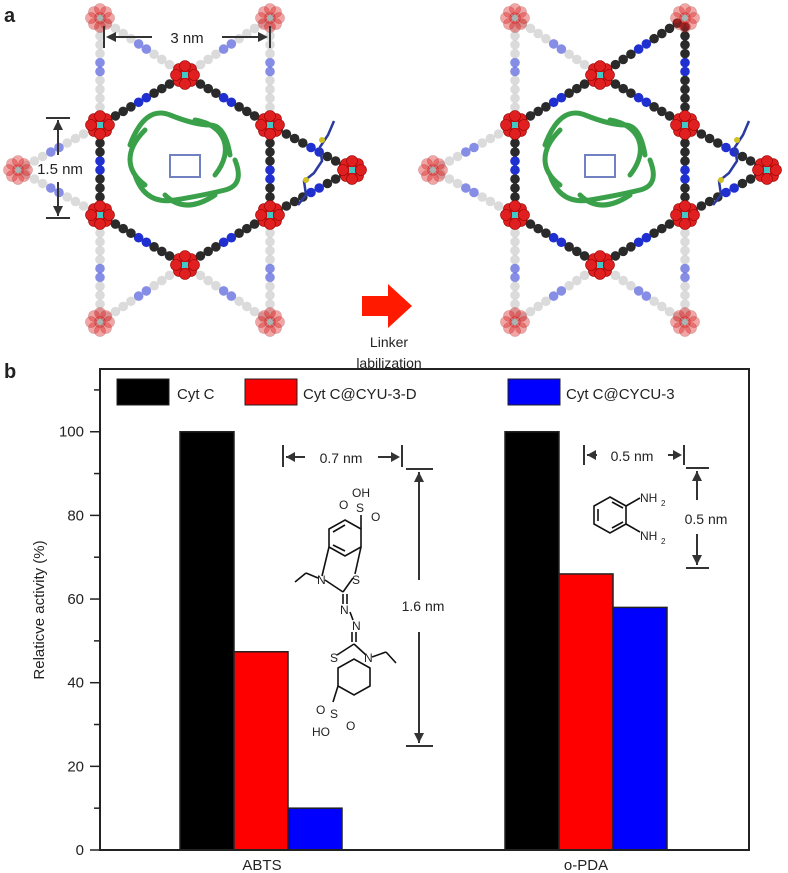 The image size is (788, 873). I want to click on abts-length-annotation: 1.6 nm, so click(423, 607).